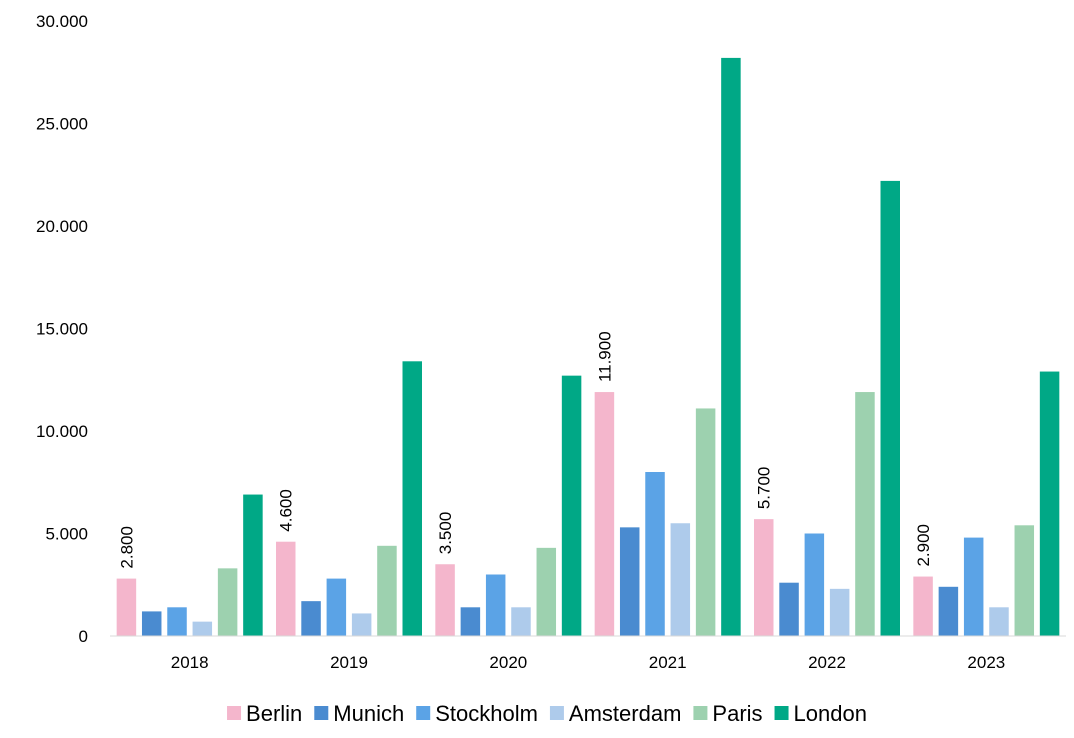 The height and width of the screenshot is (738, 1074). What do you see at coordinates (234, 713) in the screenshot?
I see `legend-swatch-berlin` at bounding box center [234, 713].